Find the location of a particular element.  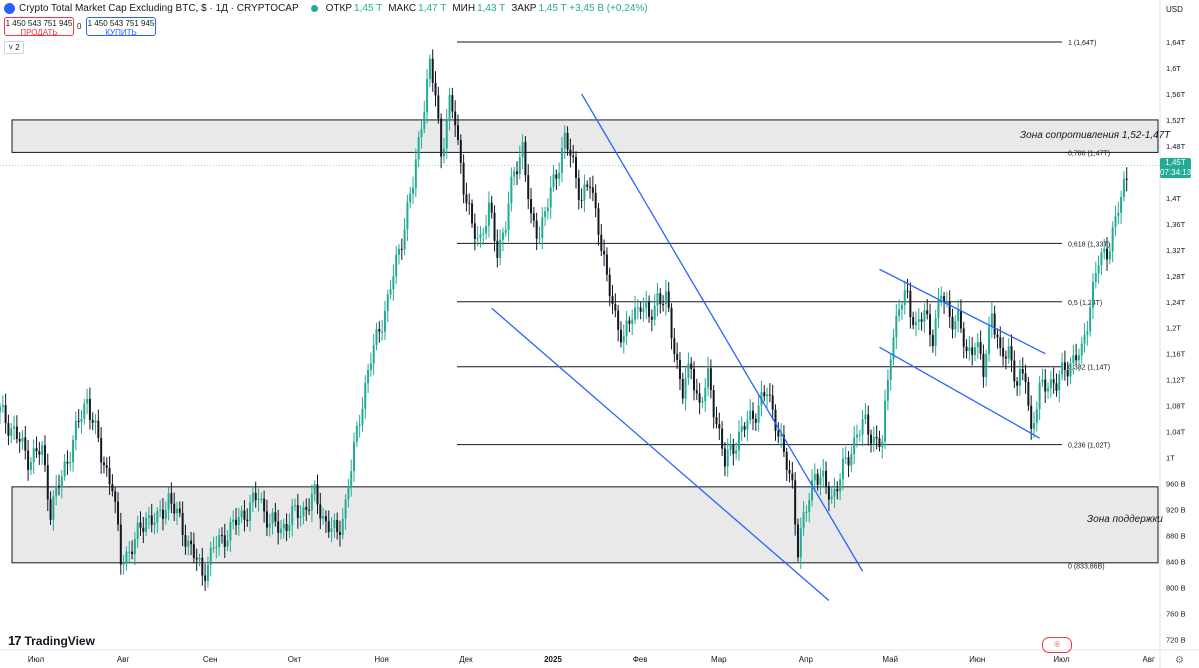

ohlc-high-key: МАКС is located at coordinates (402, 8).